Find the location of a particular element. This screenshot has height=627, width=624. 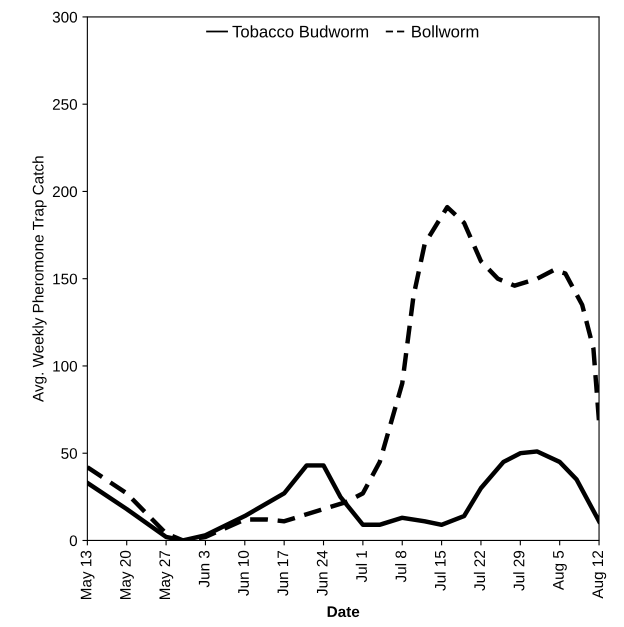

x-tick-label: Aug 5 is located at coordinates (560, 570).